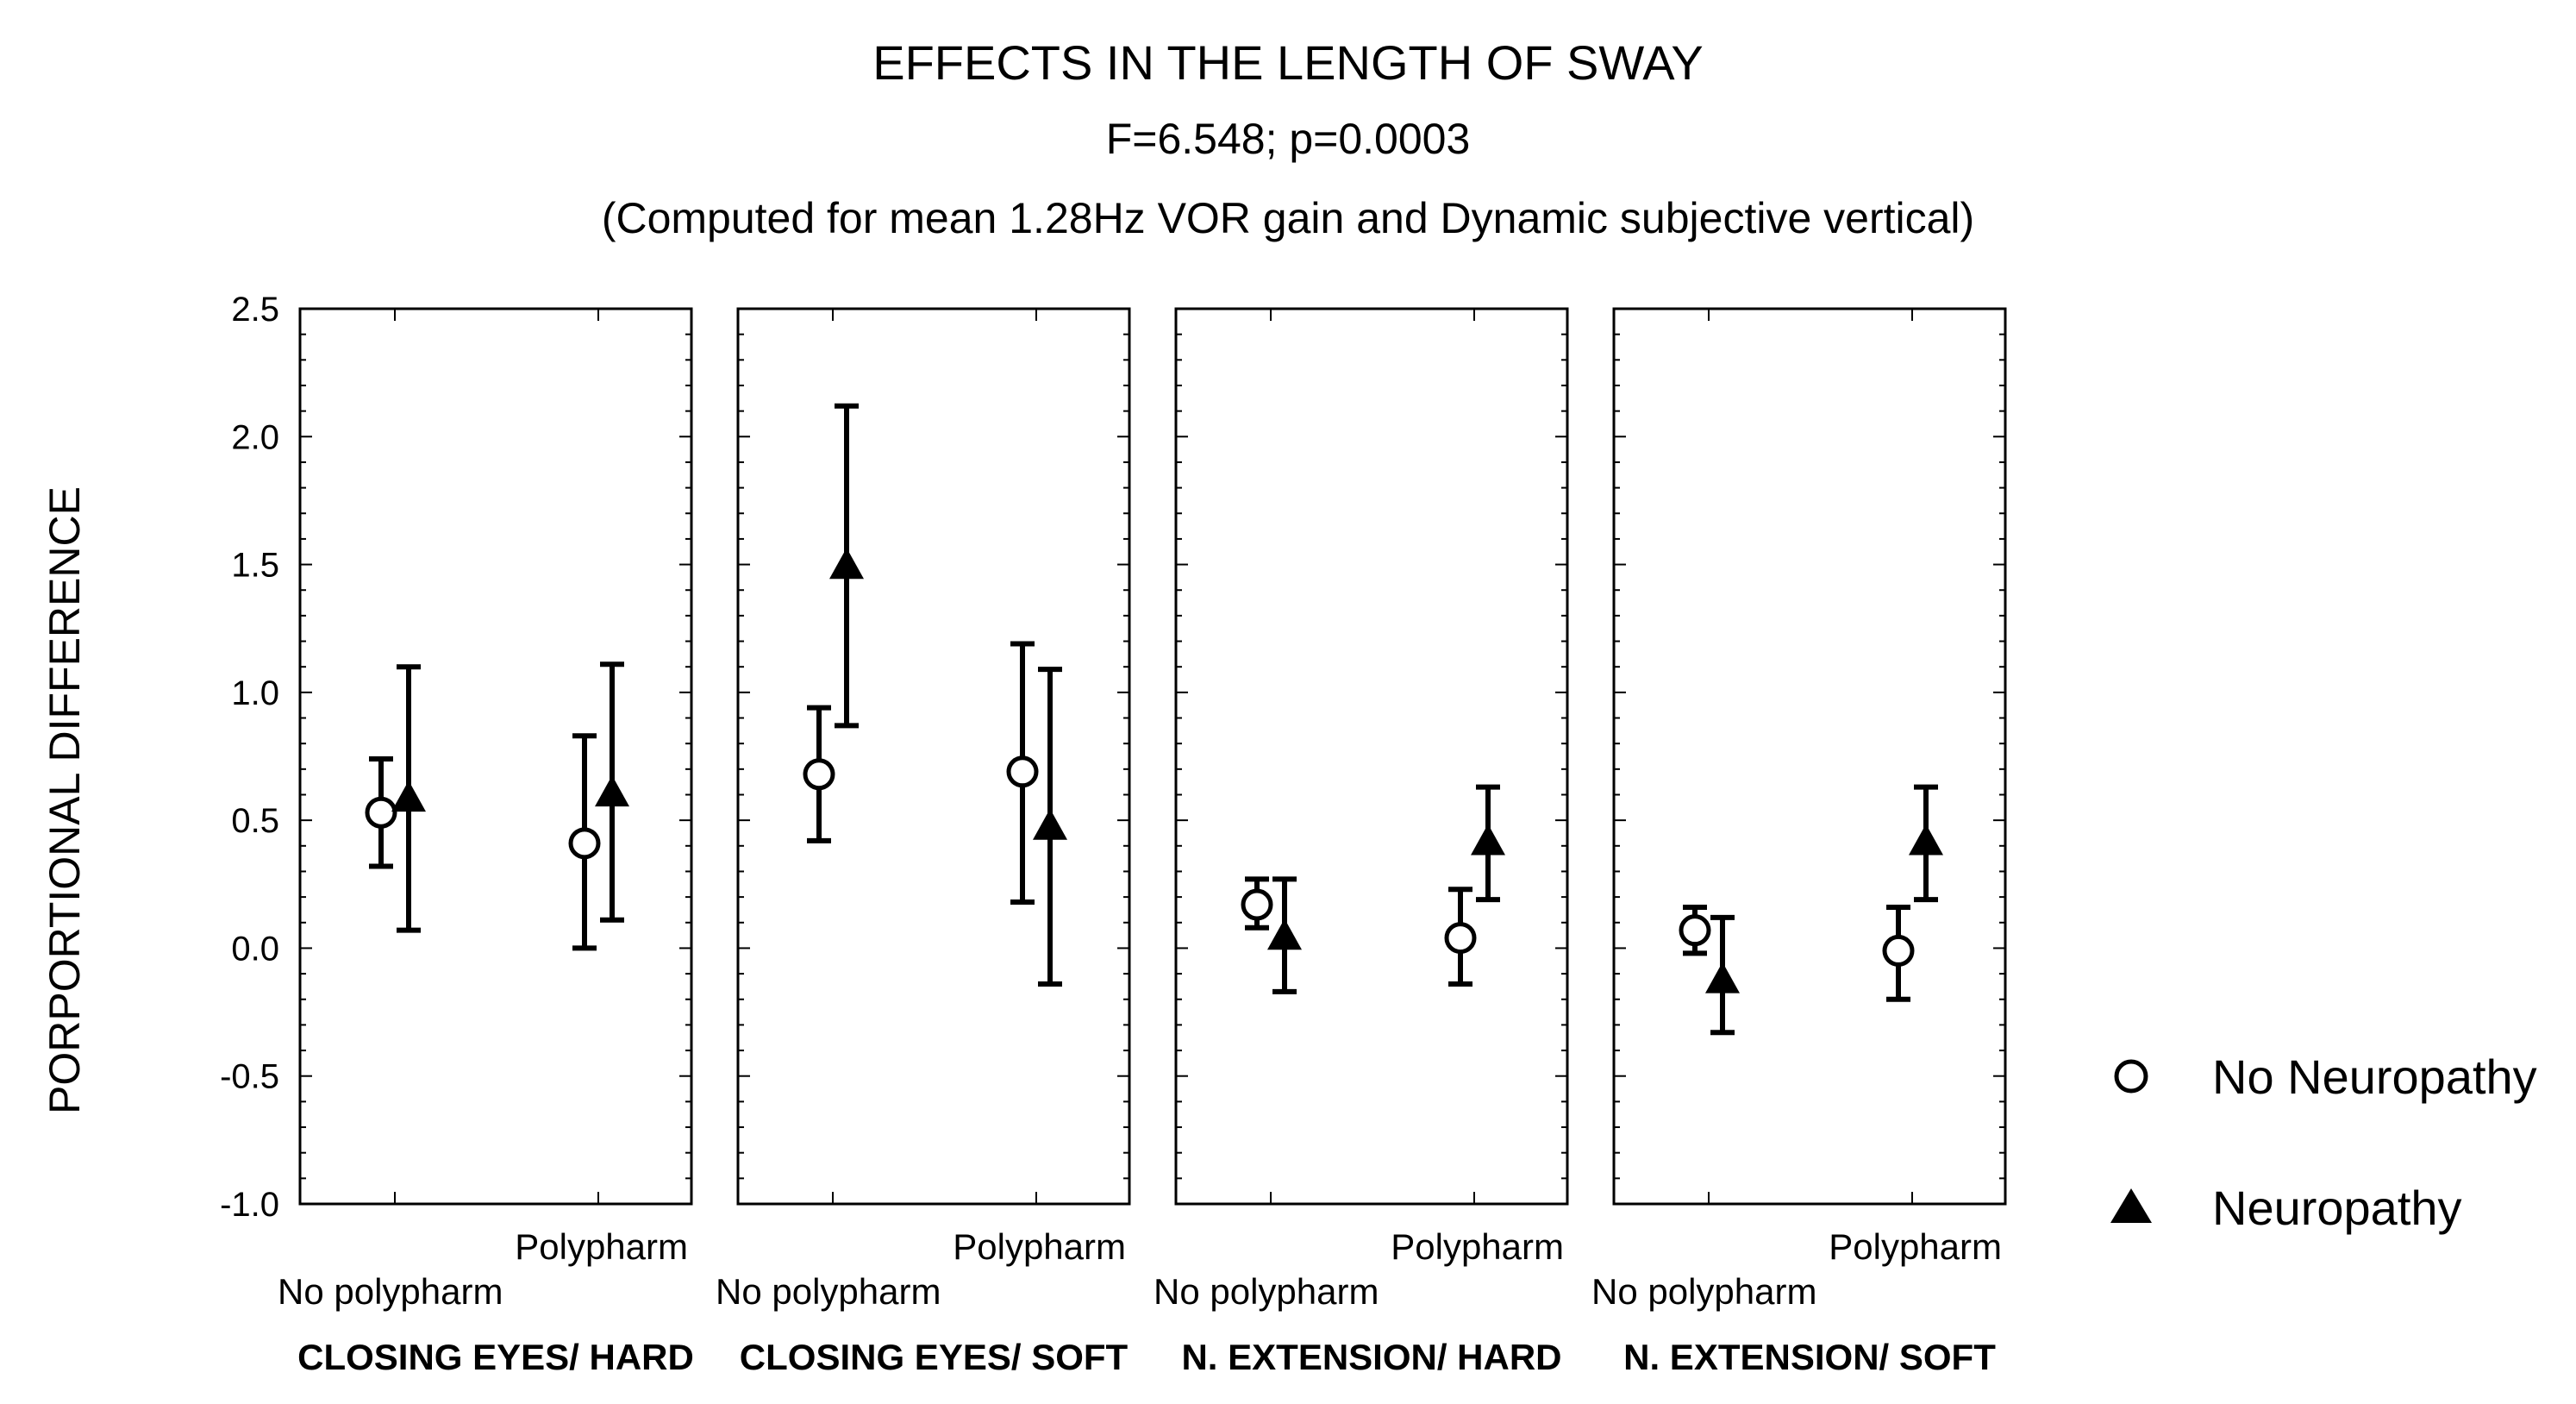 The height and width of the screenshot is (1404, 2576). What do you see at coordinates (65, 800) in the screenshot?
I see `y-axis-label: PORPORTIONAL DIFFERENCE` at bounding box center [65, 800].